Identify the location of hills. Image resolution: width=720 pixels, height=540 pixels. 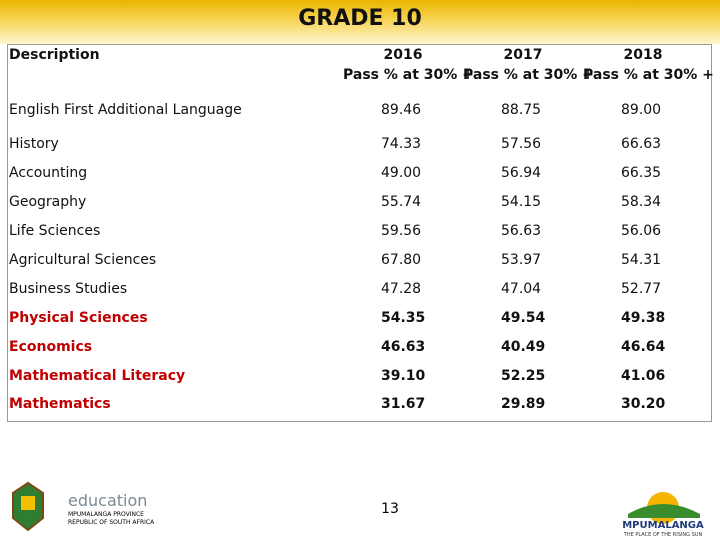
(664, 511).